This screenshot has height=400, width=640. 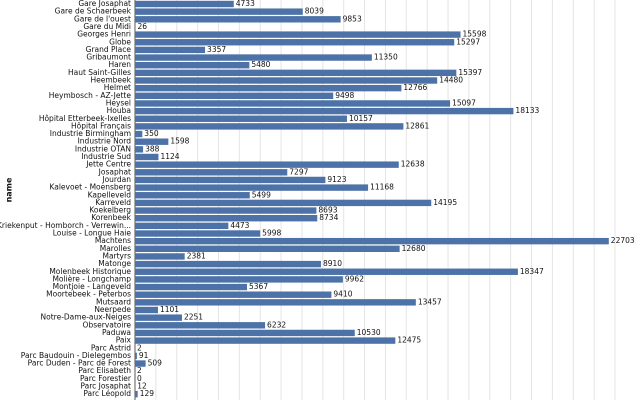 What do you see at coordinates (103, 148) in the screenshot?
I see `y-tick-label: Industrie OTAN` at bounding box center [103, 148].